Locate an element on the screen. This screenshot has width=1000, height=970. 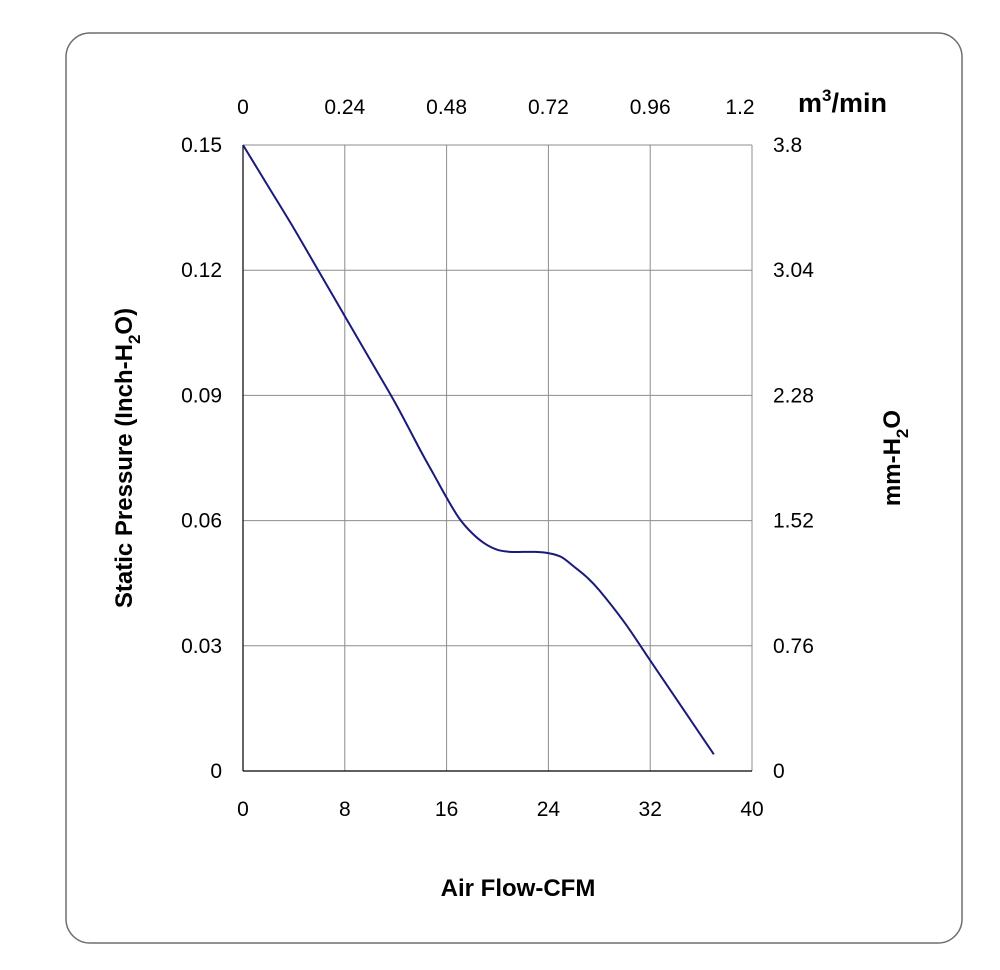
y-axis-title: Static Pressure (Inch-H2O) is located at coordinates (127, 458).